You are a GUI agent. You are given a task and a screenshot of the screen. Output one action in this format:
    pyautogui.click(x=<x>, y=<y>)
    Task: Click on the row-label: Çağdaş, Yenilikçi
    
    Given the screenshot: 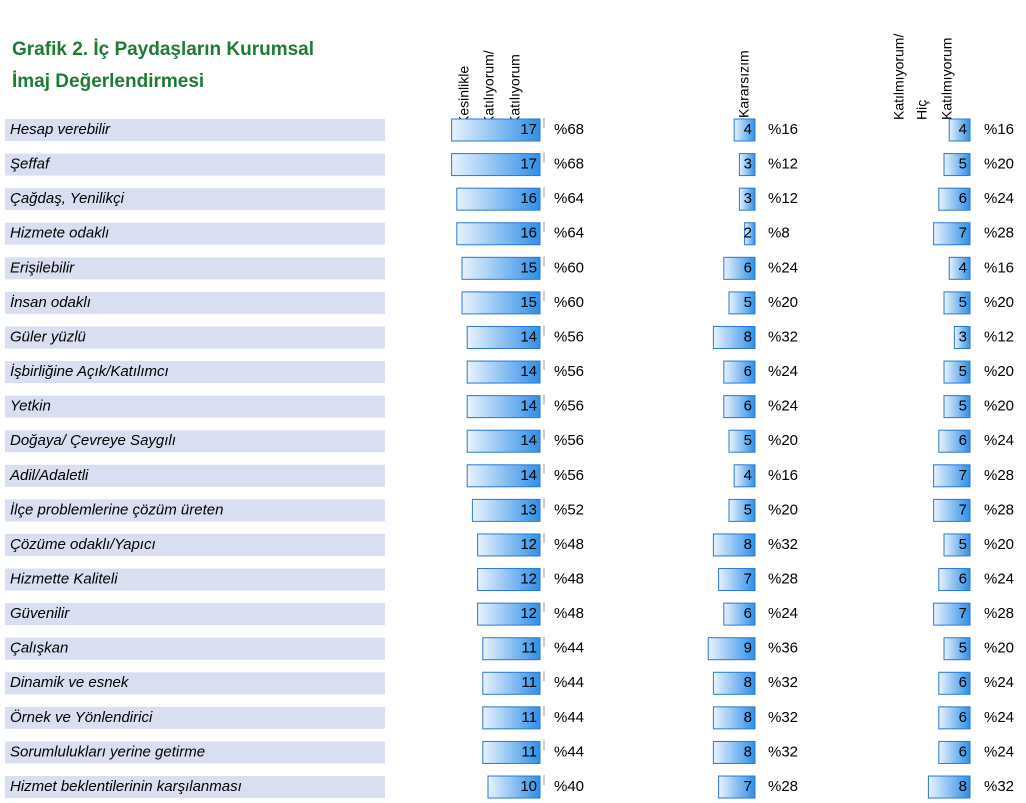 What is the action you would take?
    pyautogui.click(x=67, y=198)
    